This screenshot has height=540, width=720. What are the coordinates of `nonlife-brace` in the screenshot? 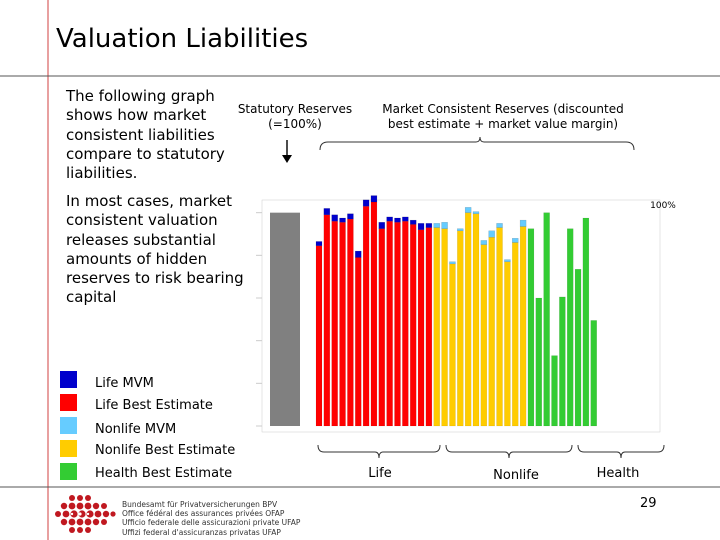 It's located at (509, 451).